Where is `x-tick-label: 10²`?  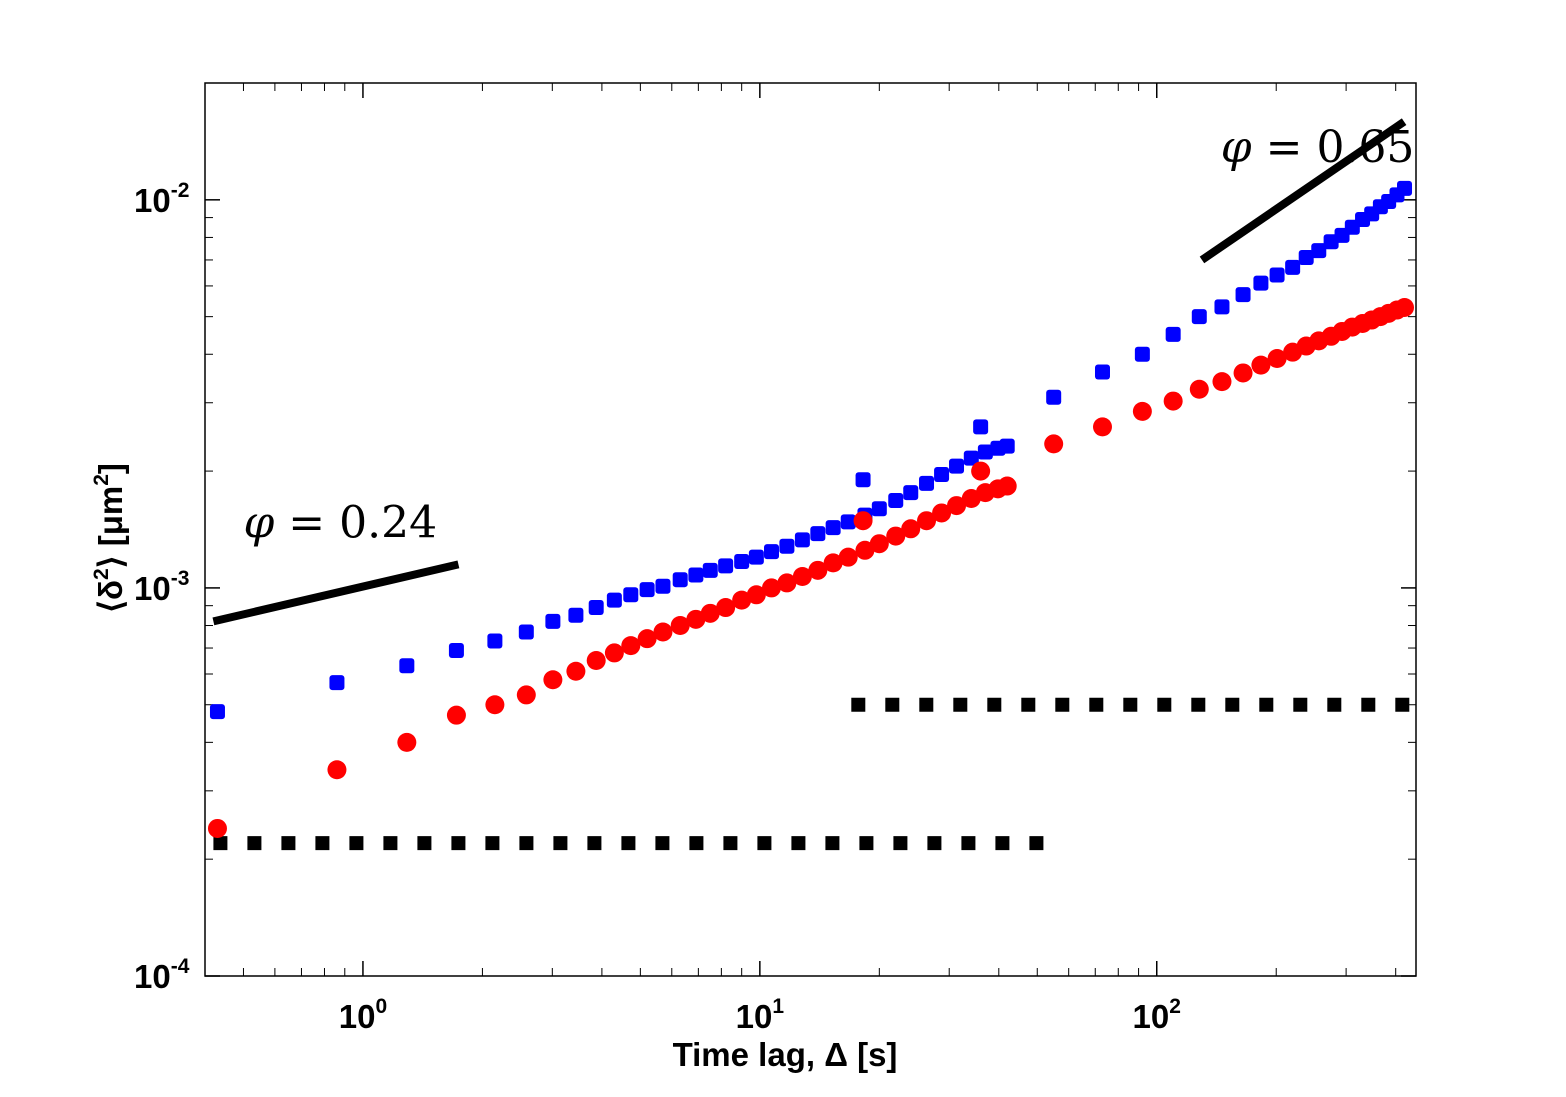
x-tick-label: 10² is located at coordinates (1157, 1015).